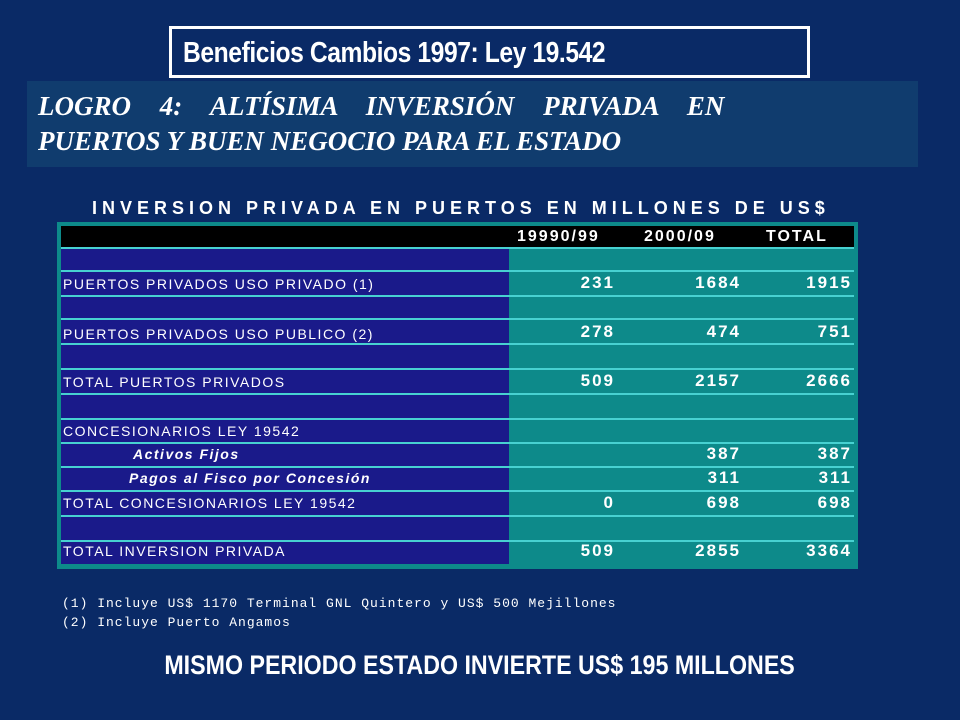 The height and width of the screenshot is (720, 960). What do you see at coordinates (829, 282) in the screenshot?
I see `cell-total: 1915` at bounding box center [829, 282].